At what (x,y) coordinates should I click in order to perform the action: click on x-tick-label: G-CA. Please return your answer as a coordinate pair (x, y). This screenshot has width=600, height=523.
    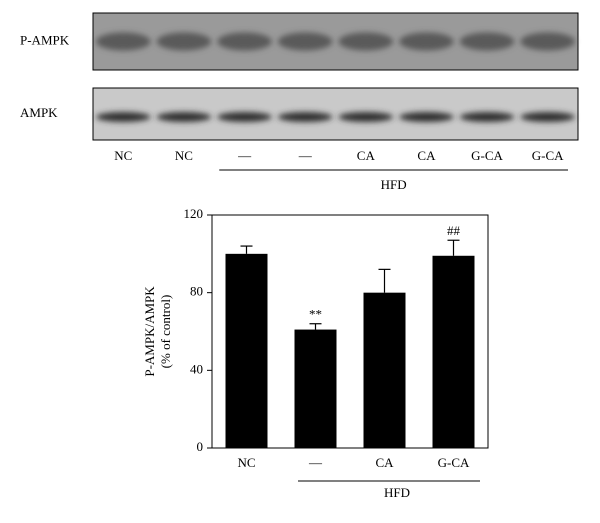
    Looking at the image, I should click on (454, 462).